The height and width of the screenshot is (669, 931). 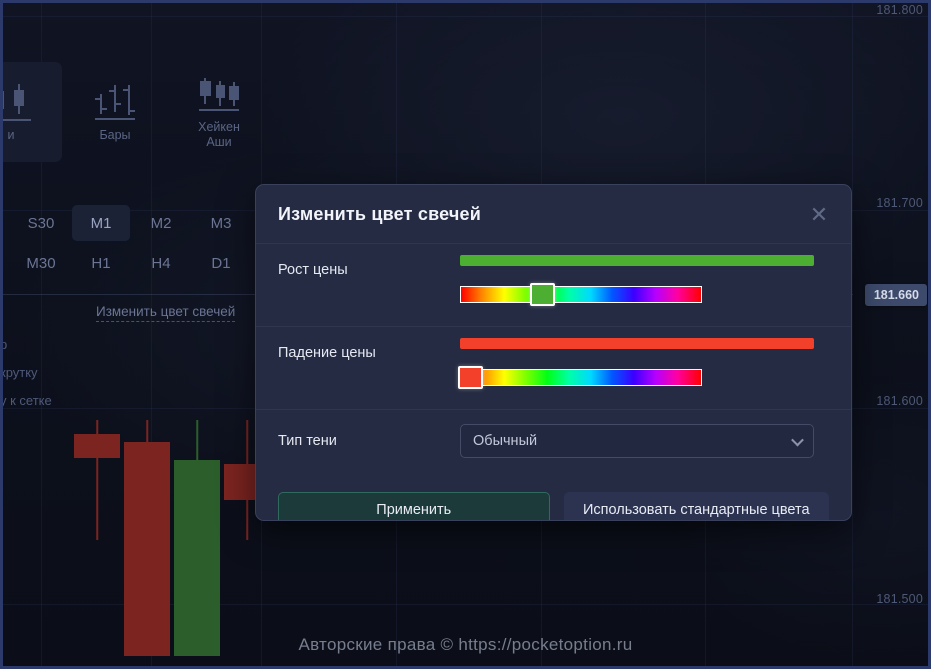 I want to click on growth-color-label: Рост цены, so click(x=313, y=270).